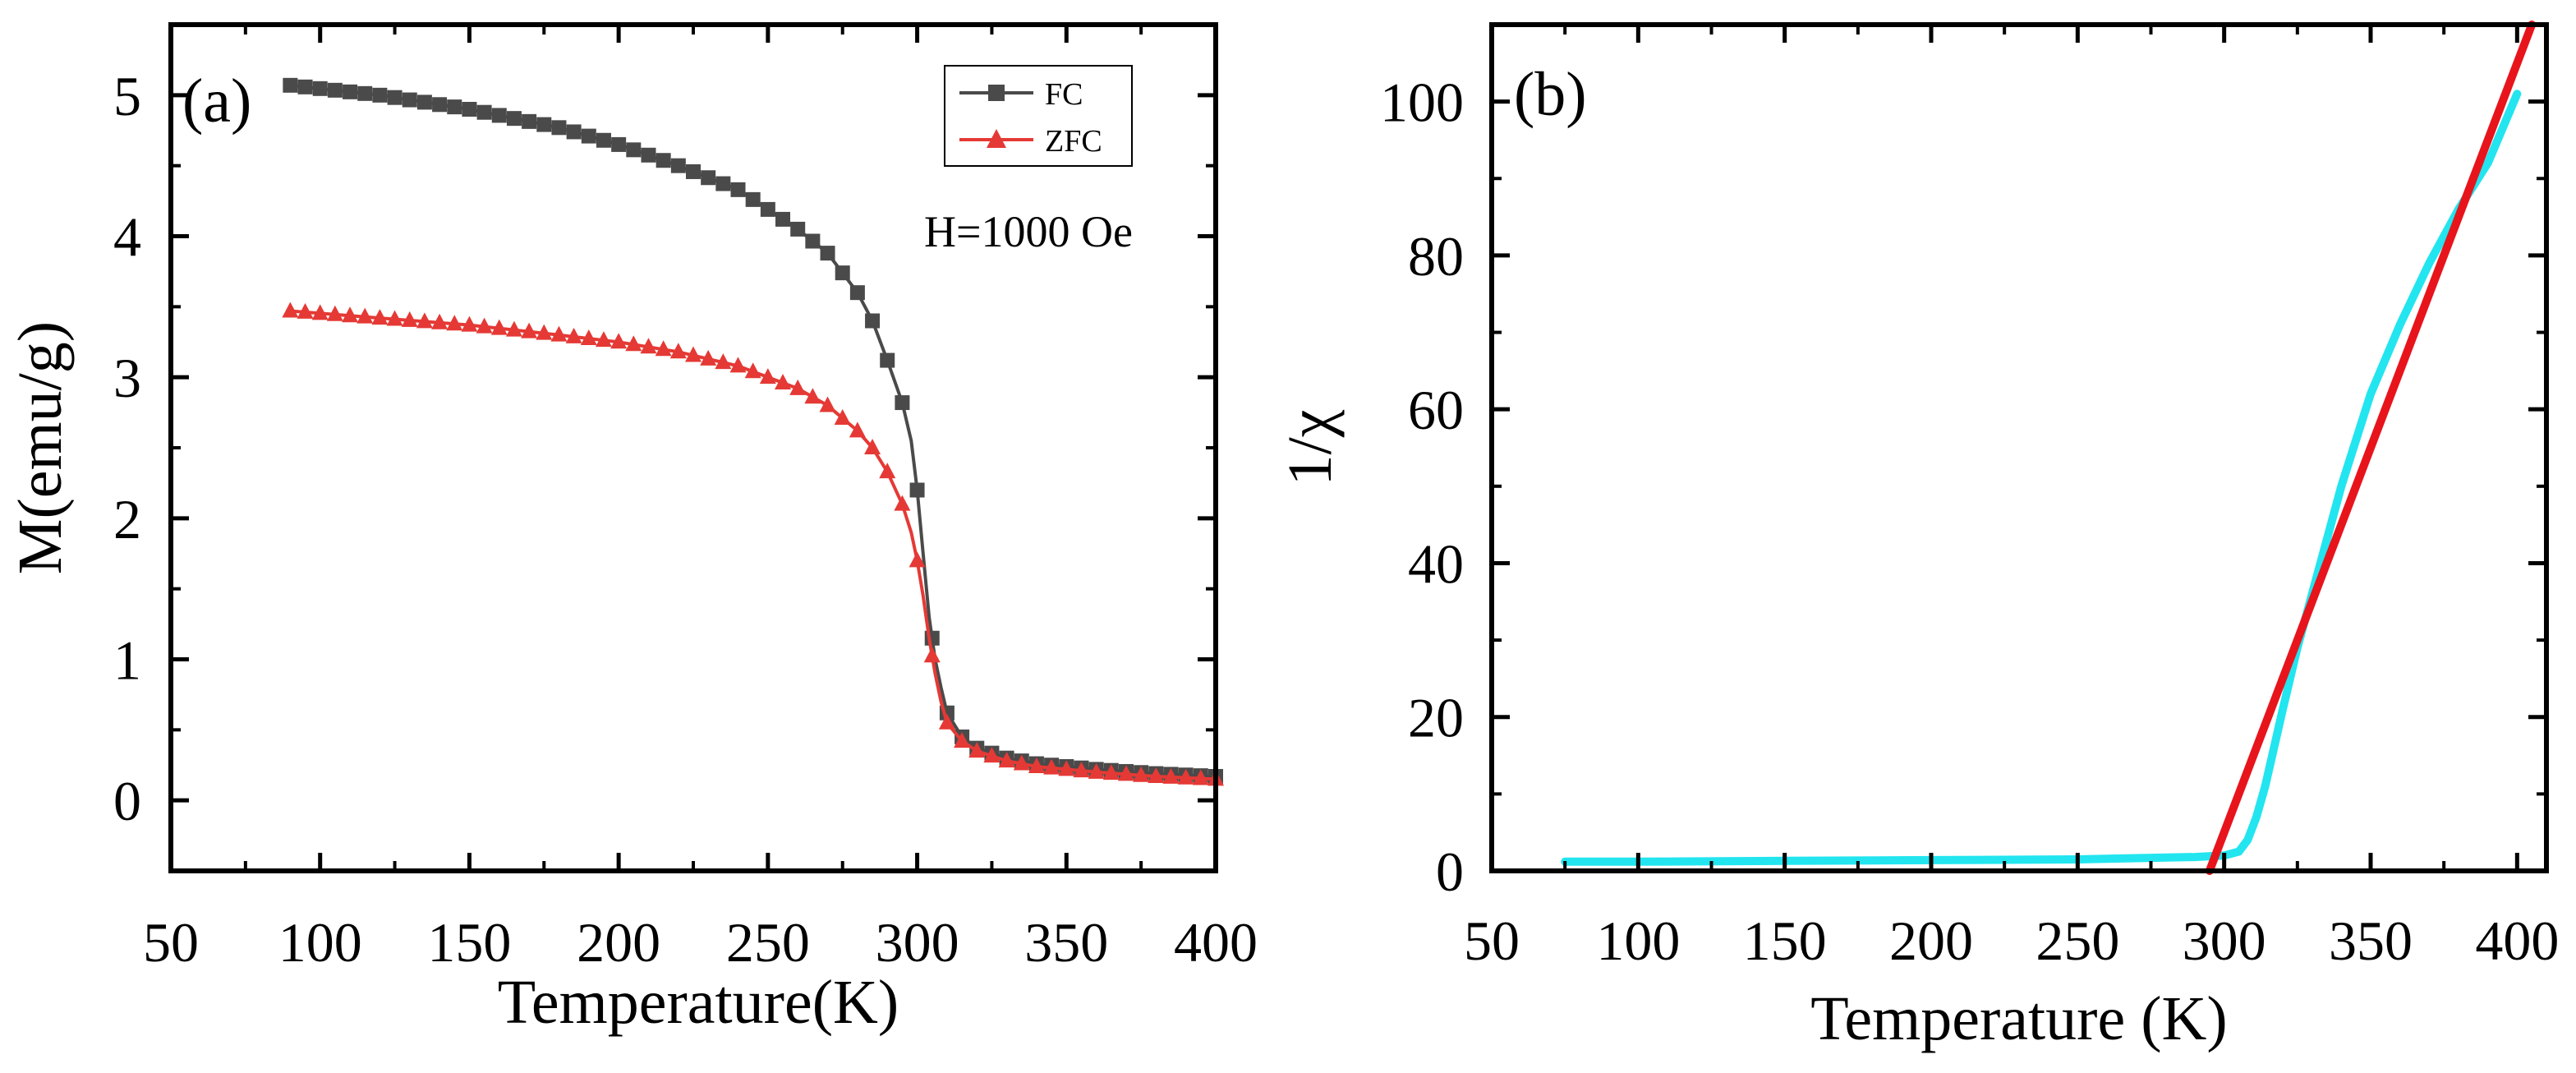 Image resolution: width=2576 pixels, height=1073 pixels. Describe the element at coordinates (40, 448) in the screenshot. I see `panel-a-y-axis-title: M(emu/g)` at that location.